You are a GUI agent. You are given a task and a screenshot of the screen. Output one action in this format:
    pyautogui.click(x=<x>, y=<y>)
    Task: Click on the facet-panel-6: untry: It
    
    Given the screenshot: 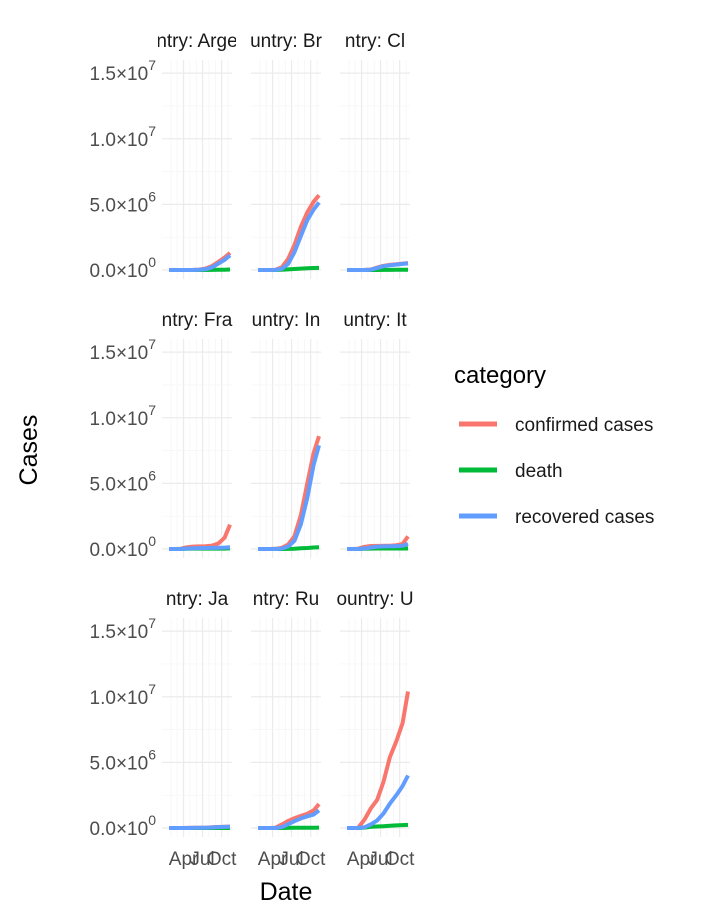 What is the action you would take?
    pyautogui.click(x=375, y=434)
    